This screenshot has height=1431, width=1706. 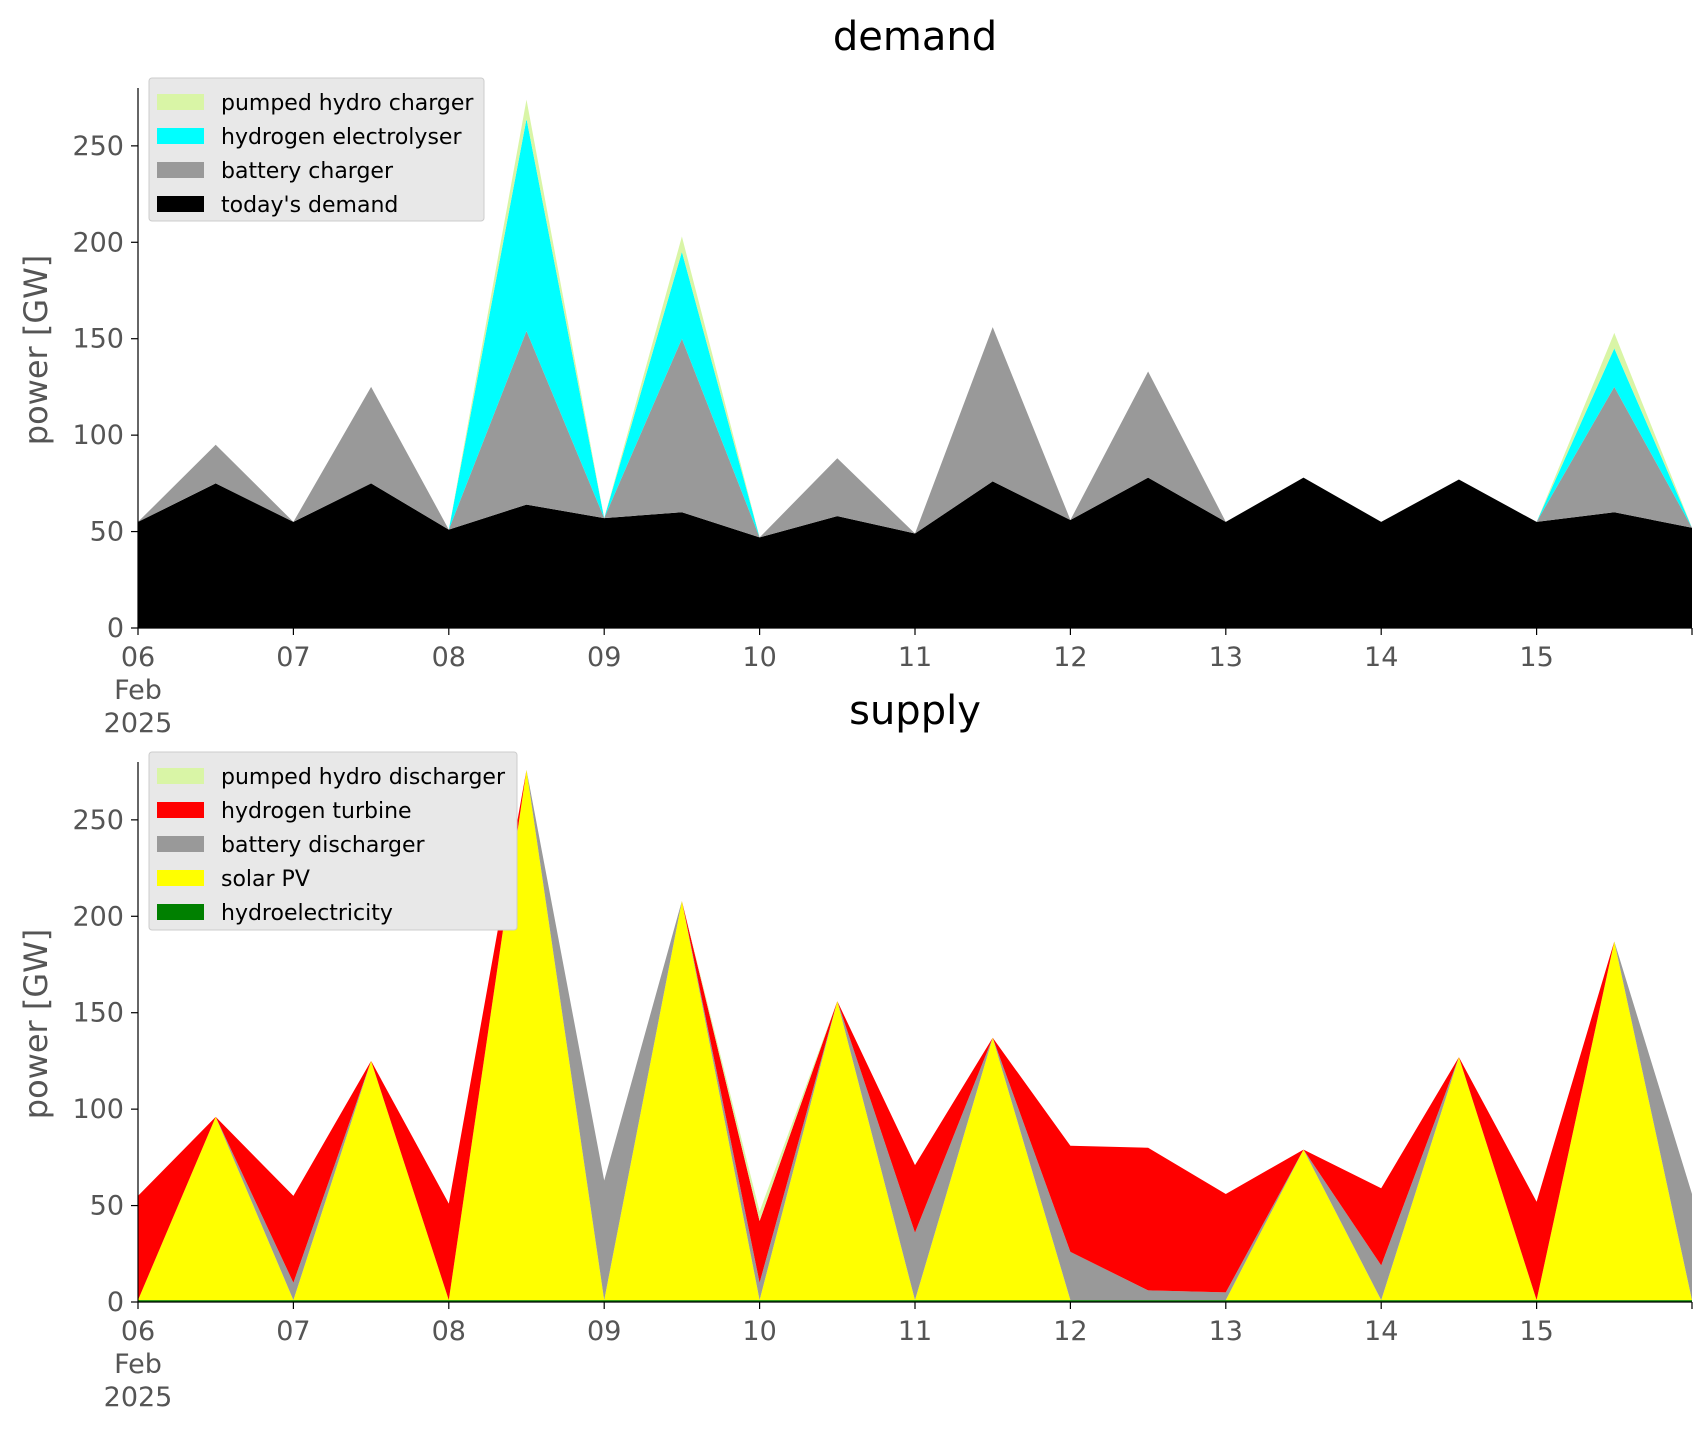 What do you see at coordinates (307, 913) in the screenshot?
I see `legend-label: hydroelectricity` at bounding box center [307, 913].